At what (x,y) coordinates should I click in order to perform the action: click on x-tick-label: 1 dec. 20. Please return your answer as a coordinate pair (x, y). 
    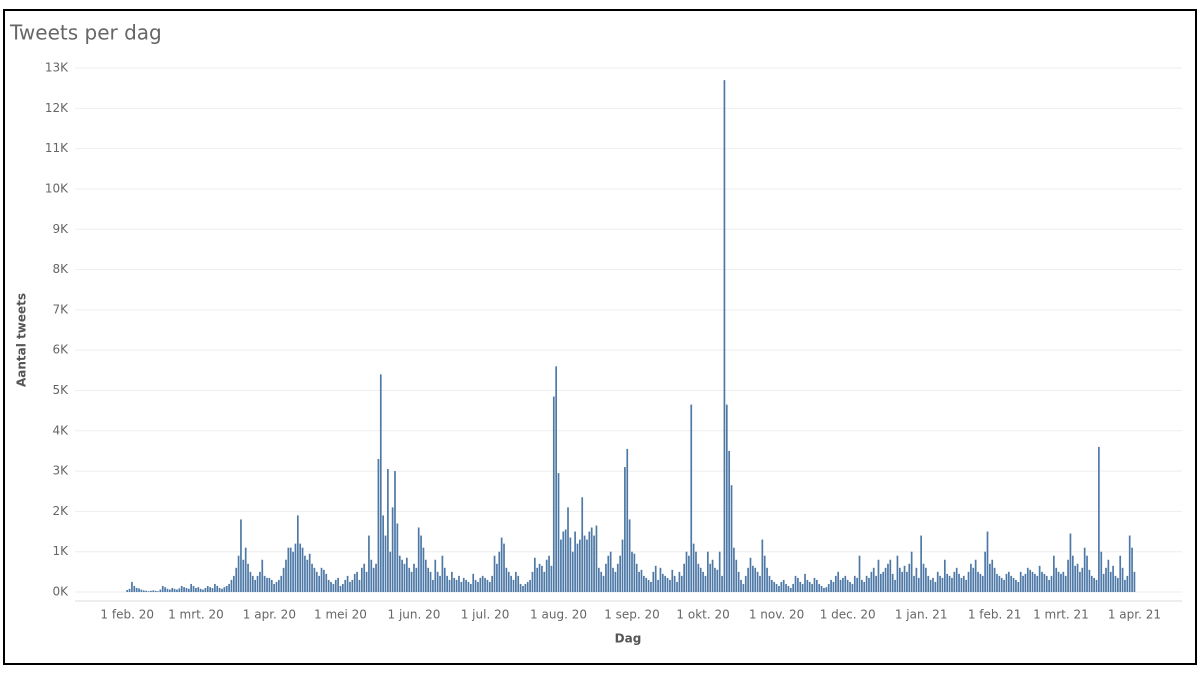
    Looking at the image, I should click on (848, 615).